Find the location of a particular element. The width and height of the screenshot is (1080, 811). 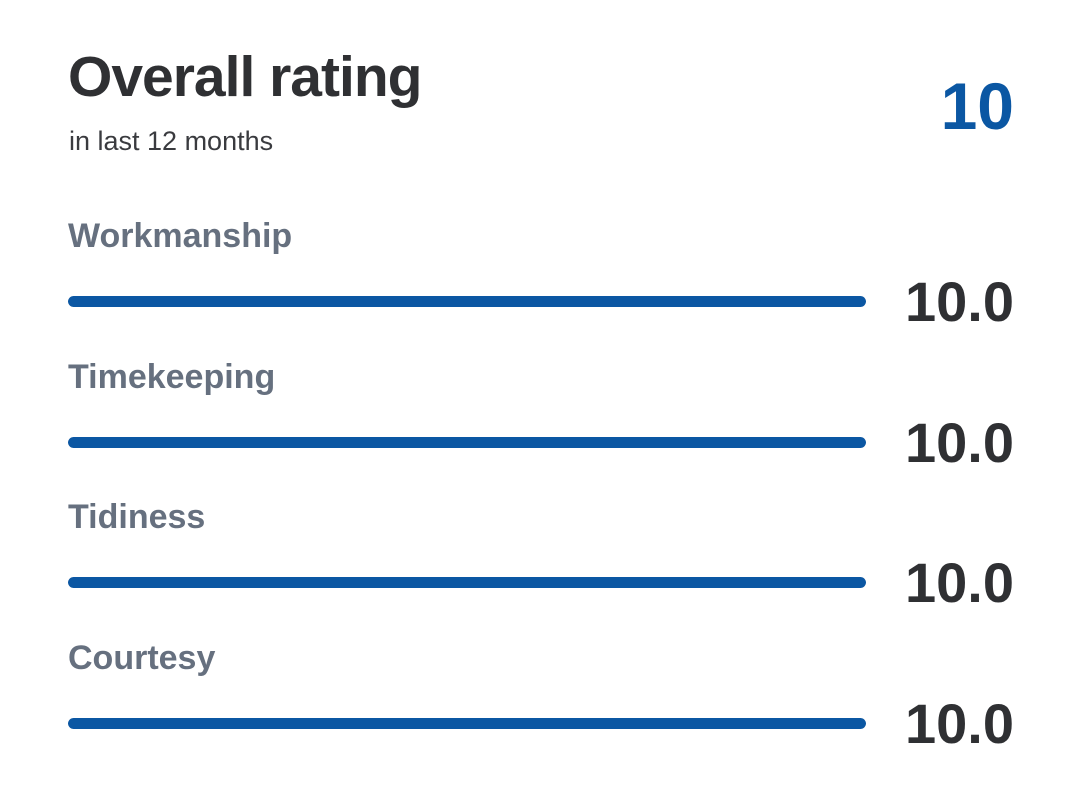

overall-score: 10 is located at coordinates (977, 106).